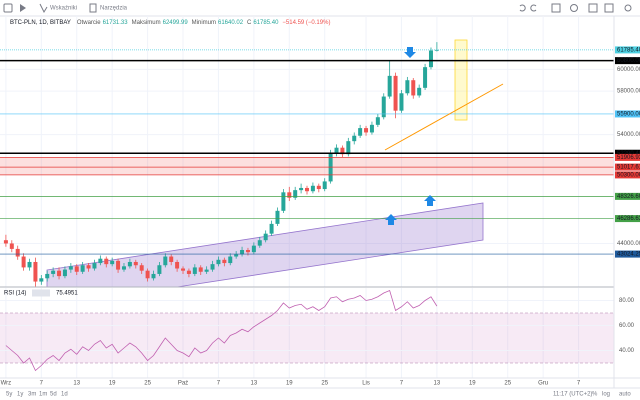 The width and height of the screenshot is (640, 400). What do you see at coordinates (114, 9) in the screenshot?
I see `tools-button: Narzędzia` at bounding box center [114, 9].